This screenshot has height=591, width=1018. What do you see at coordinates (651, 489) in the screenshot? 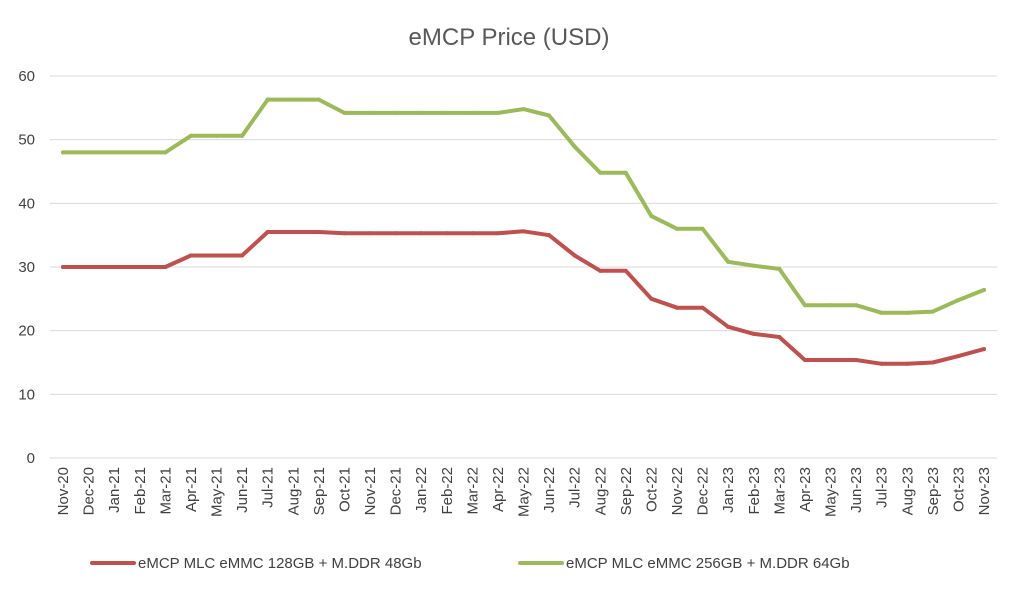
I see `x-tick-label: Oct-22` at bounding box center [651, 489].